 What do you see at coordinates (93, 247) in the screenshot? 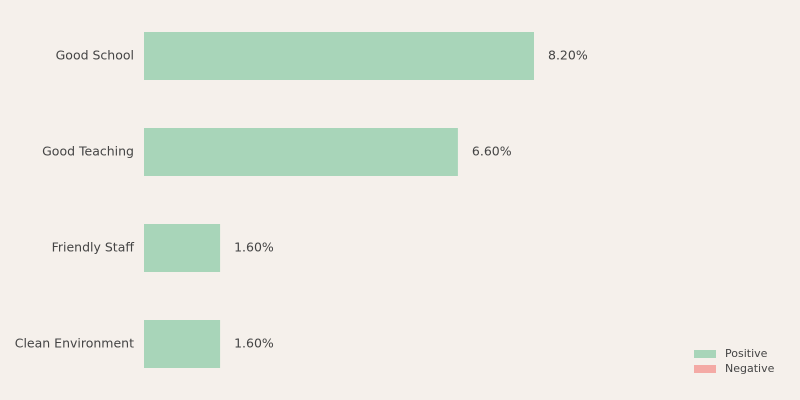
I see `y-tick-label: Friendly Staff` at bounding box center [93, 247].